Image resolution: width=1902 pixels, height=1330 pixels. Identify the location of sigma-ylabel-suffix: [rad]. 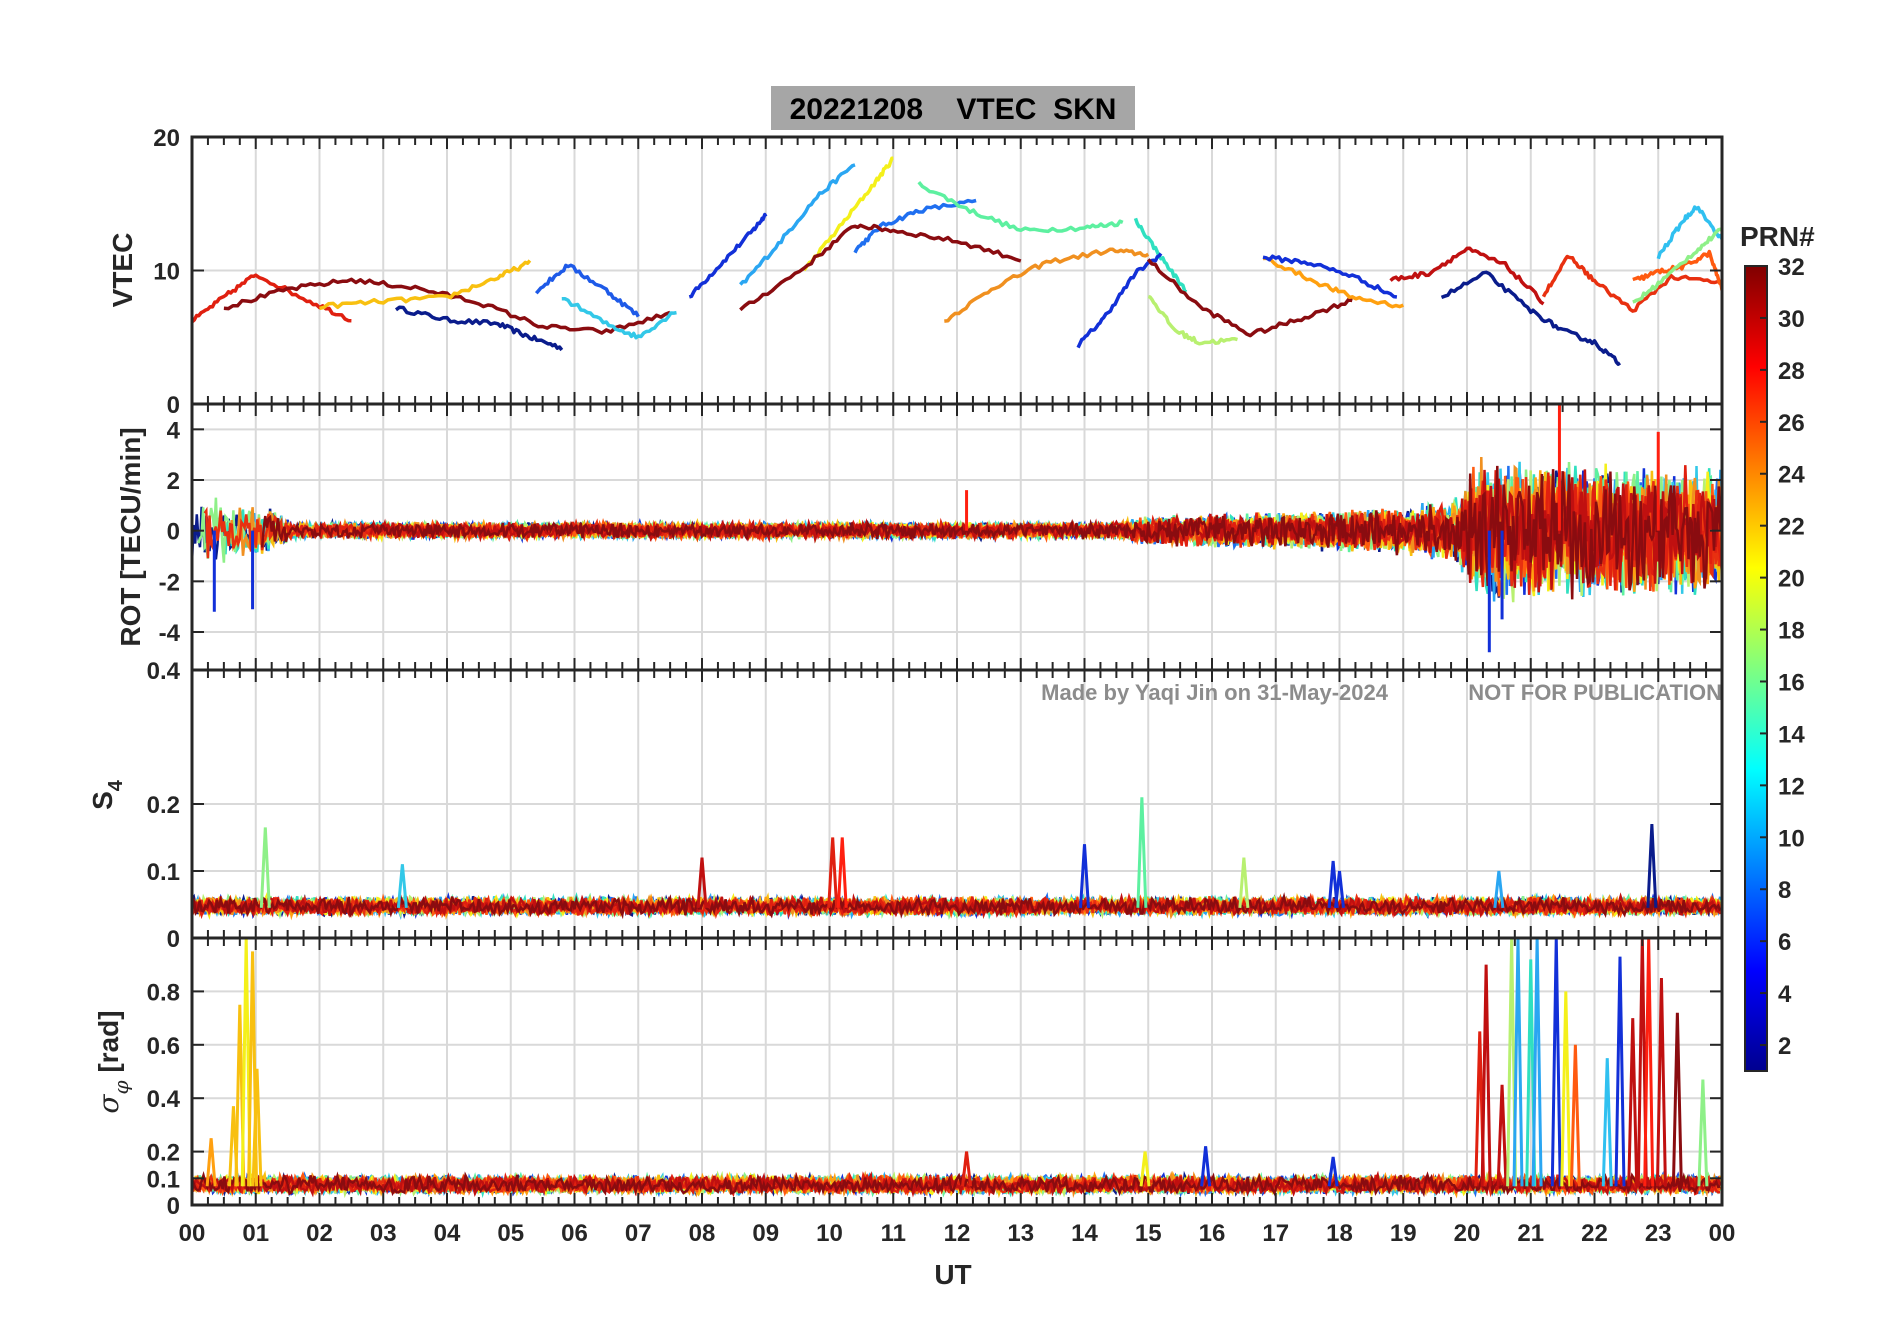
(108, 1041).